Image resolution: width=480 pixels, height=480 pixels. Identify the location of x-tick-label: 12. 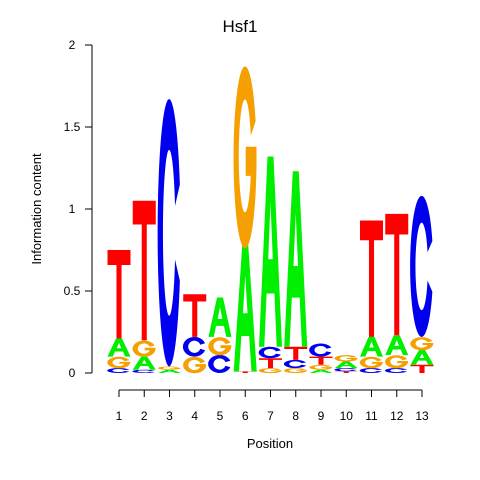
(397, 416).